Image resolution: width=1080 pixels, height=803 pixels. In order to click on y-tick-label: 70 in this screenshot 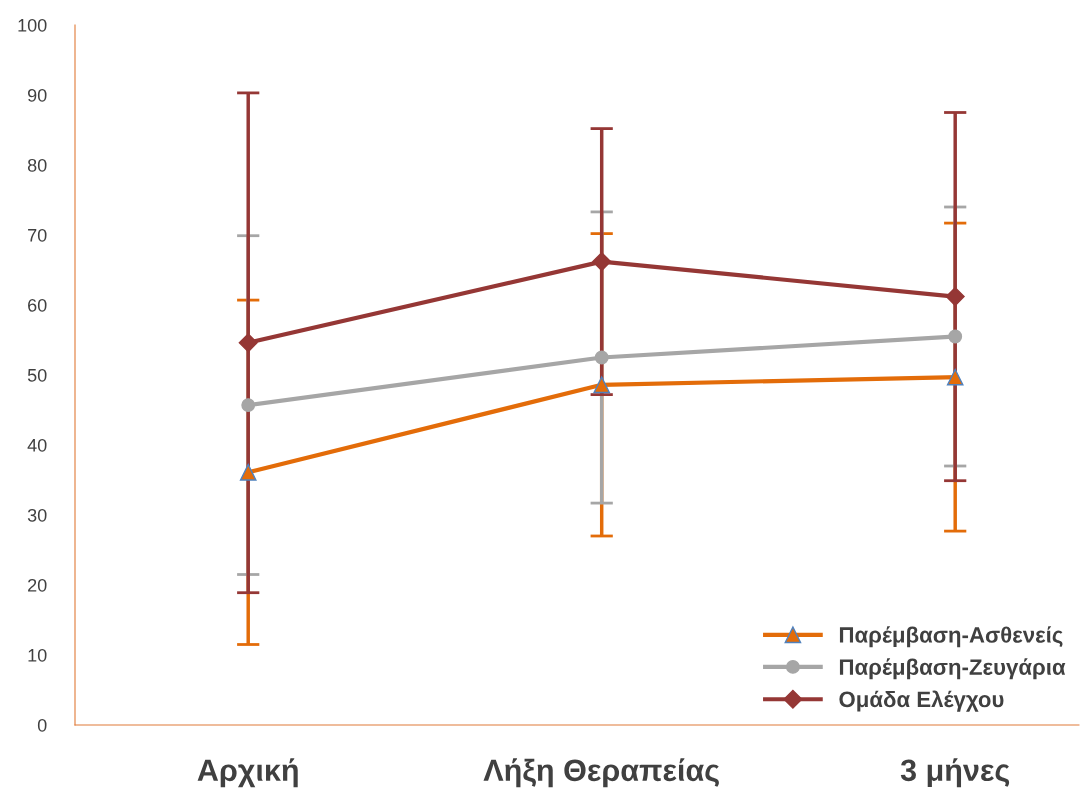, I will do `click(37, 235)`.